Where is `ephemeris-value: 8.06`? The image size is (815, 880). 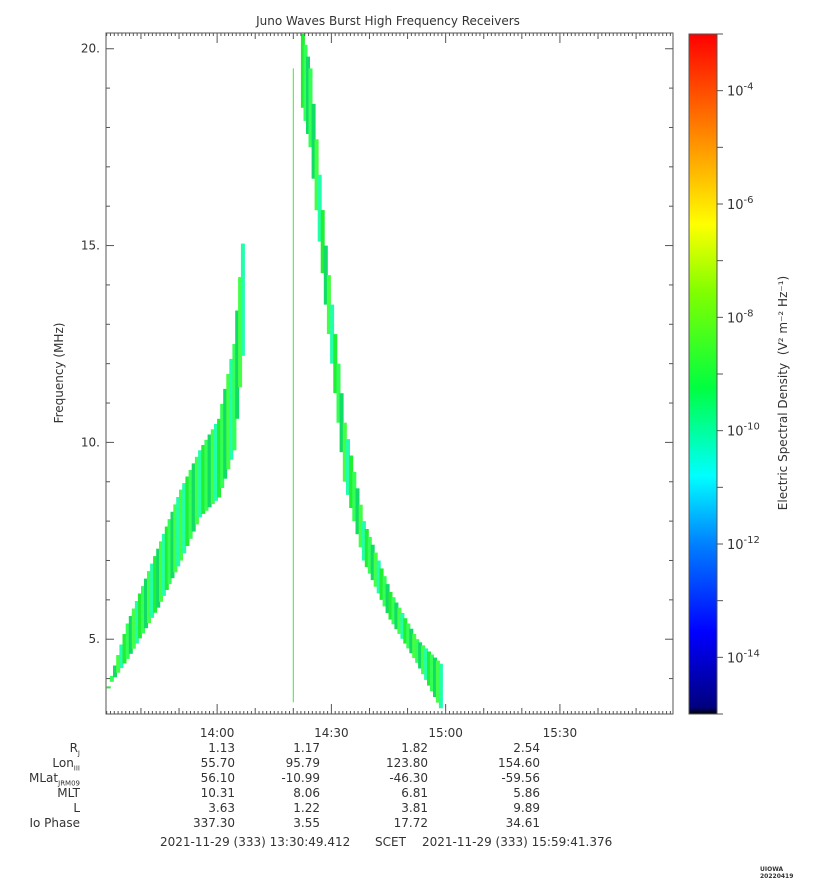 ephemeris-value: 8.06 is located at coordinates (306, 793).